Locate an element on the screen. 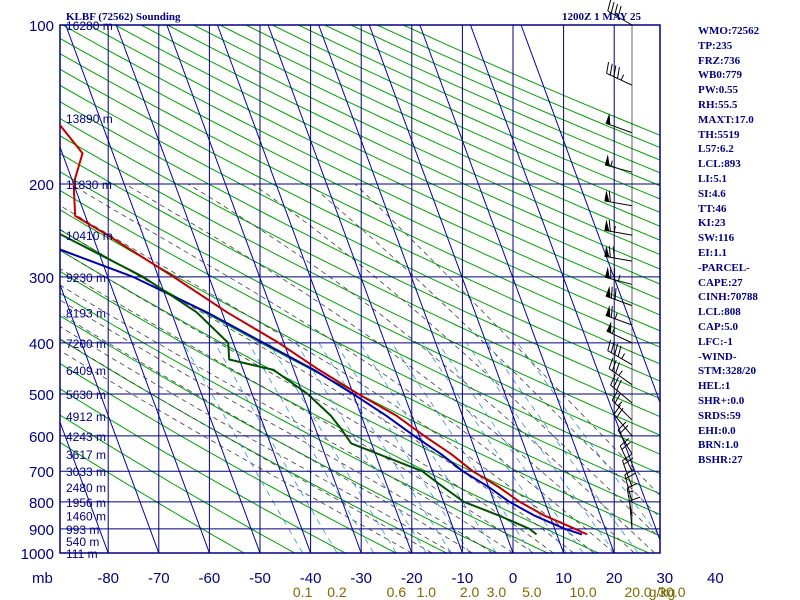  sounding-index-item: WMO:72562 is located at coordinates (729, 31).